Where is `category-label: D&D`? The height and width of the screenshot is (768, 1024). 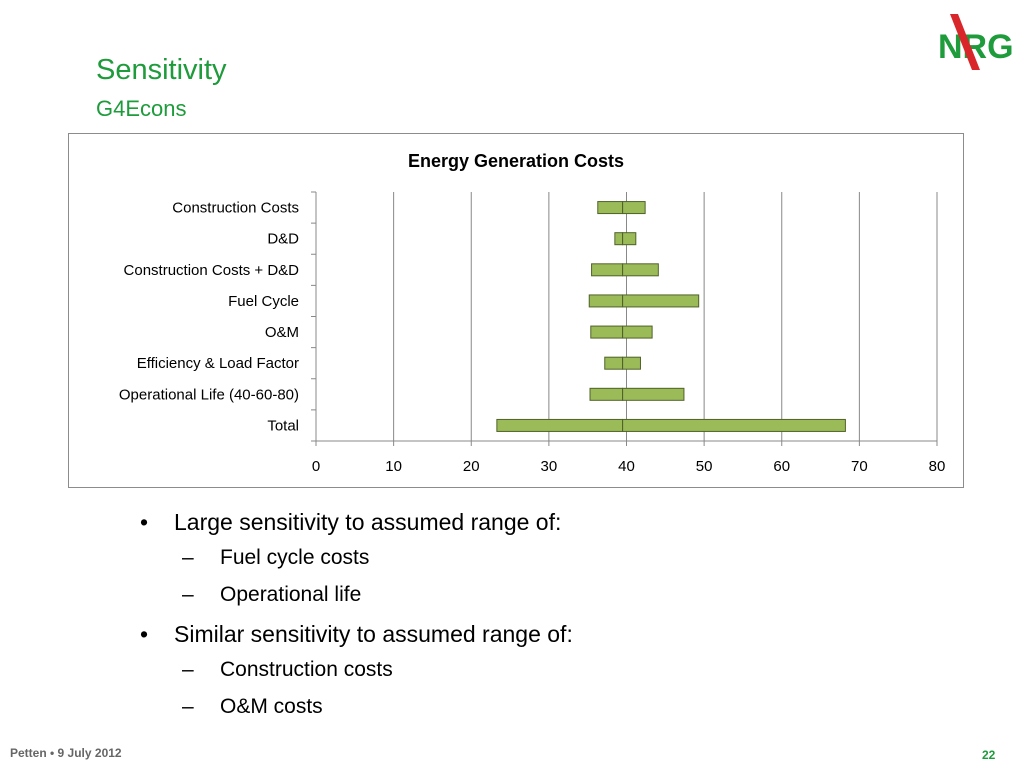 category-label: D&D is located at coordinates (283, 239).